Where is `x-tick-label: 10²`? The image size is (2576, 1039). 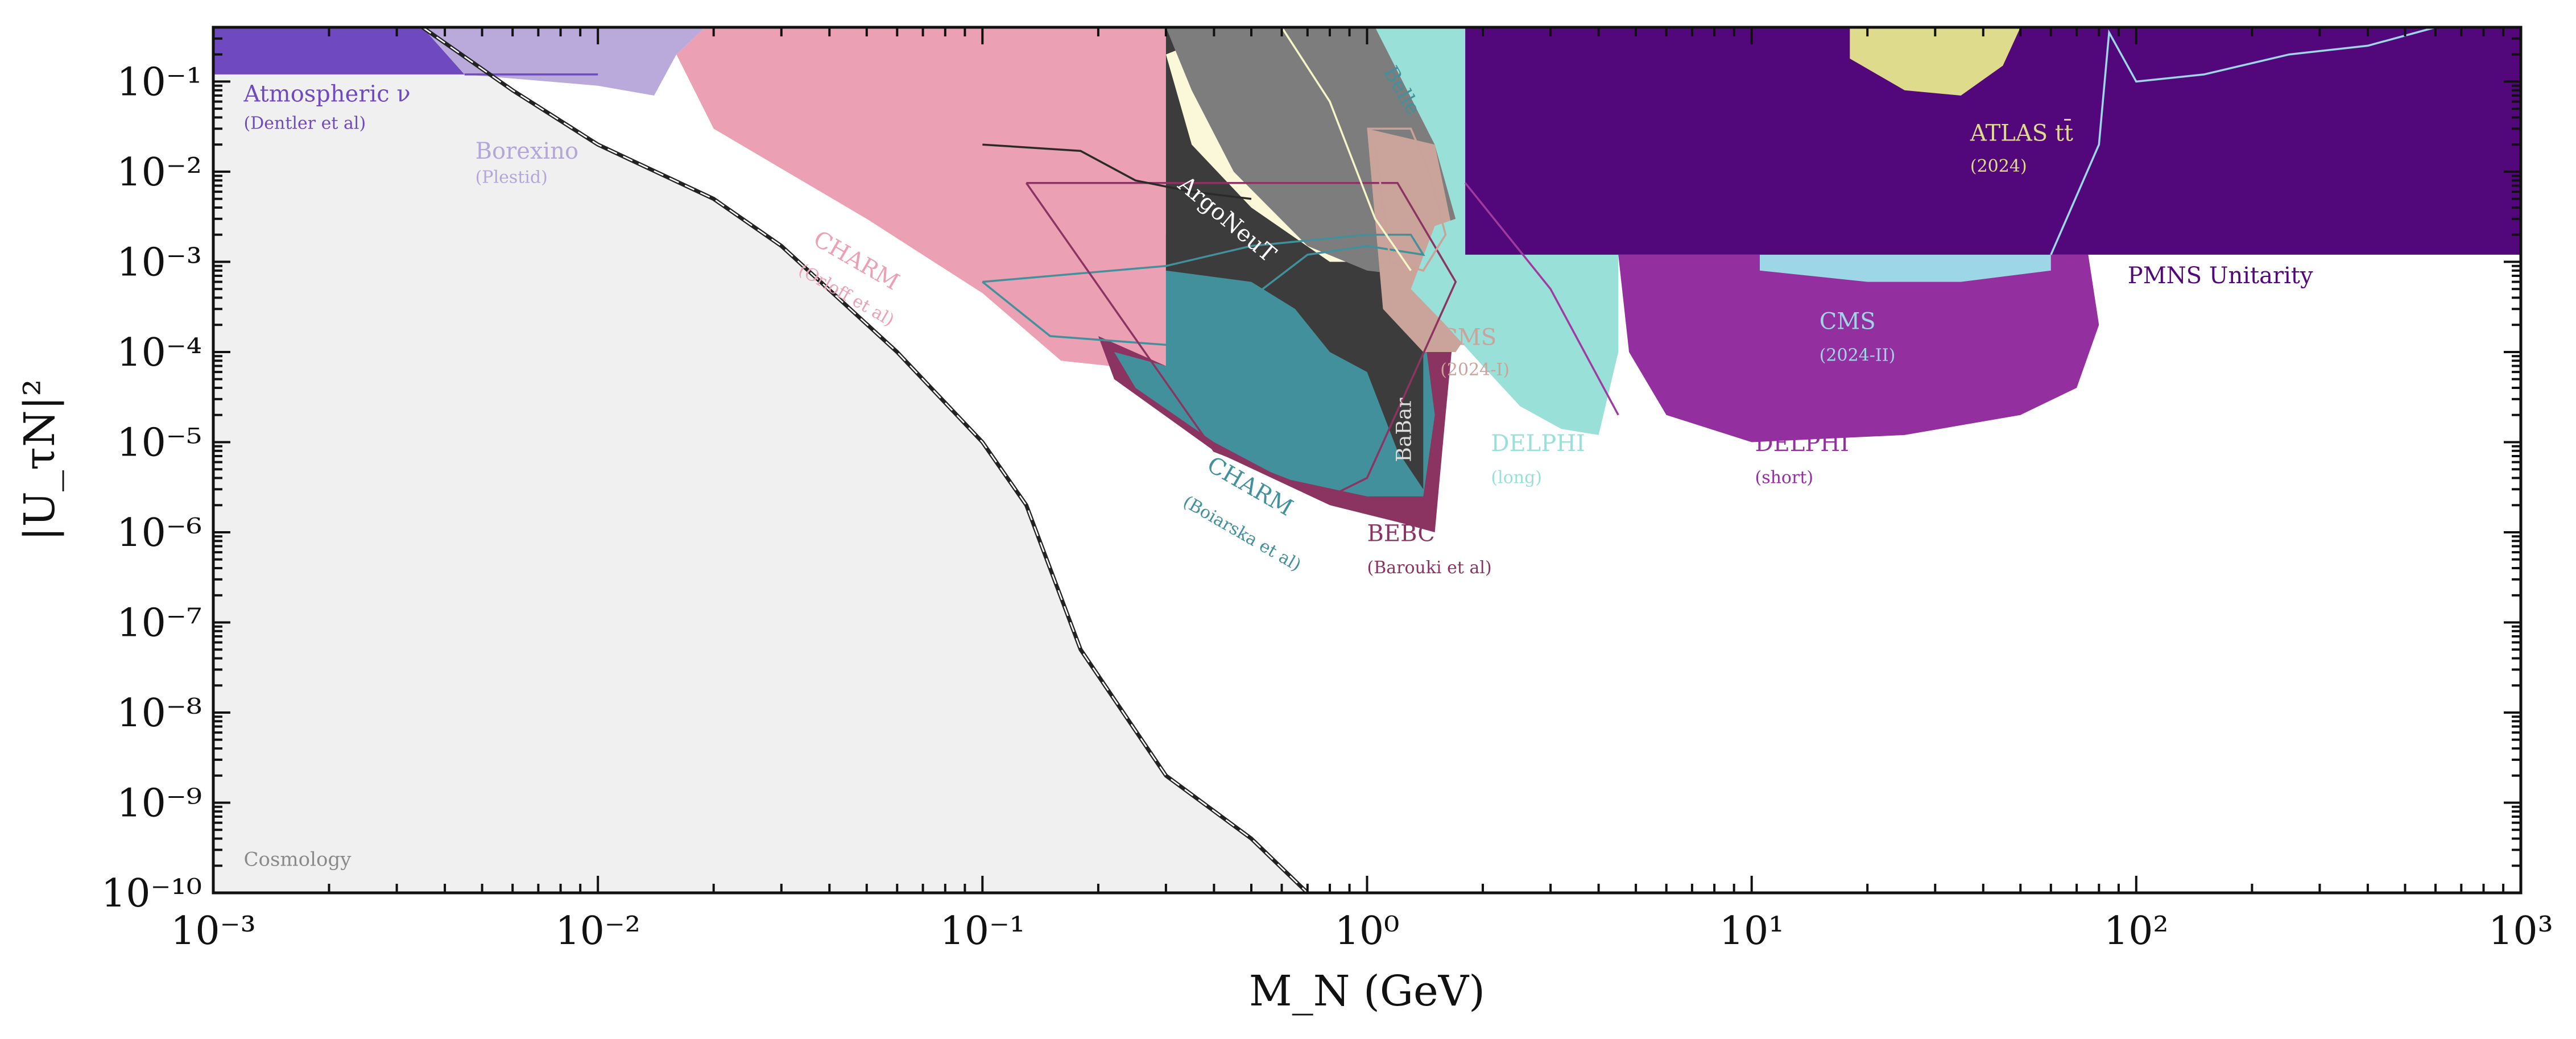 x-tick-label: 10² is located at coordinates (2136, 931).